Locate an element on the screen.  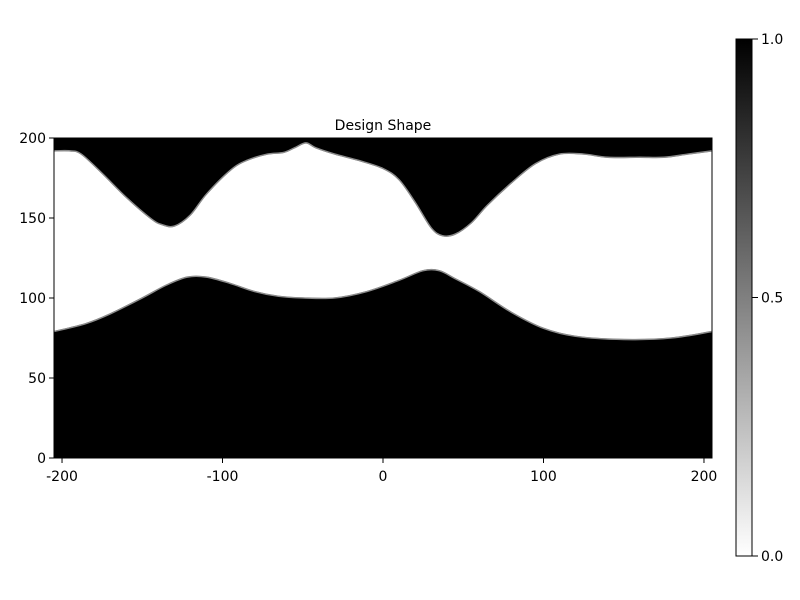
colorbar: 0.0 0.5 1.0 is located at coordinates (759, 298).